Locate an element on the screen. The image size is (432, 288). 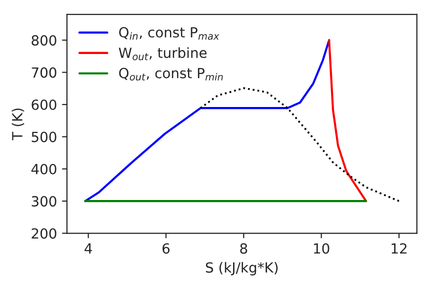
y-tick-label: 300 is located at coordinates (44, 201).